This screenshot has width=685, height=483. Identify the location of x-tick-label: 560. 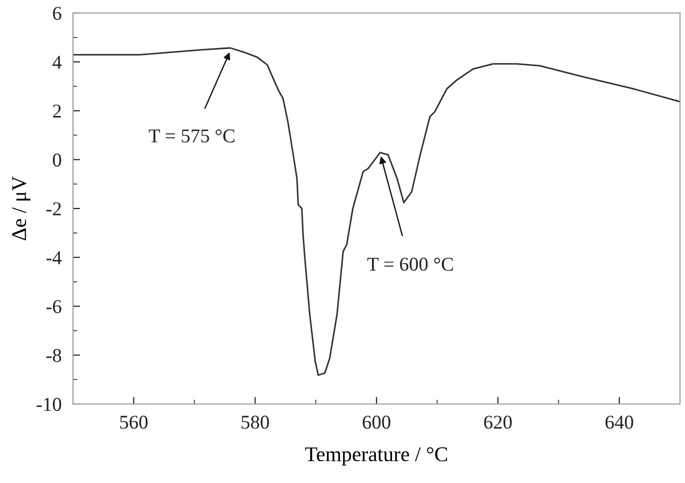
(134, 422).